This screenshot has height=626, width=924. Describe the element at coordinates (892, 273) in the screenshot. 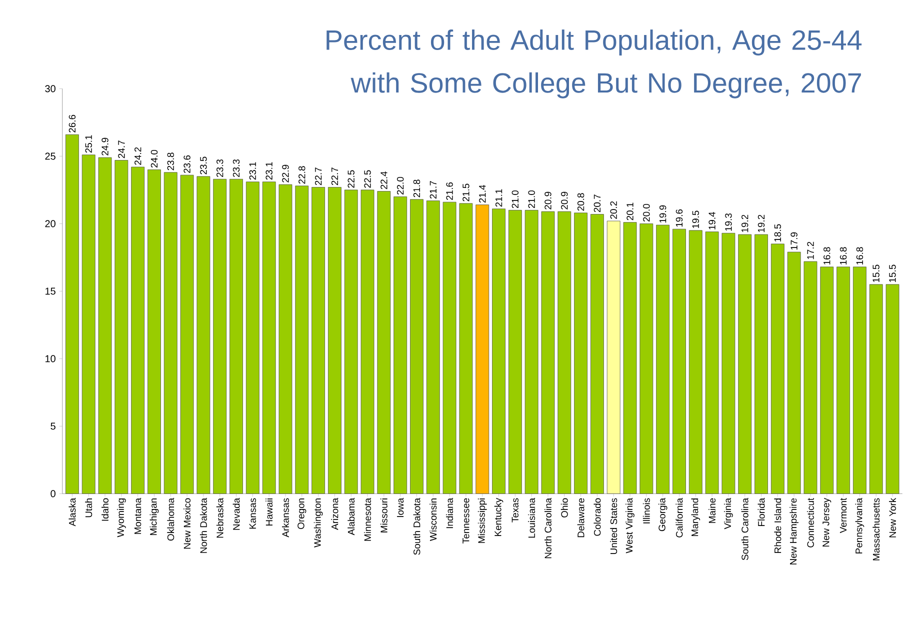

I see `data-label: 15.5` at that location.